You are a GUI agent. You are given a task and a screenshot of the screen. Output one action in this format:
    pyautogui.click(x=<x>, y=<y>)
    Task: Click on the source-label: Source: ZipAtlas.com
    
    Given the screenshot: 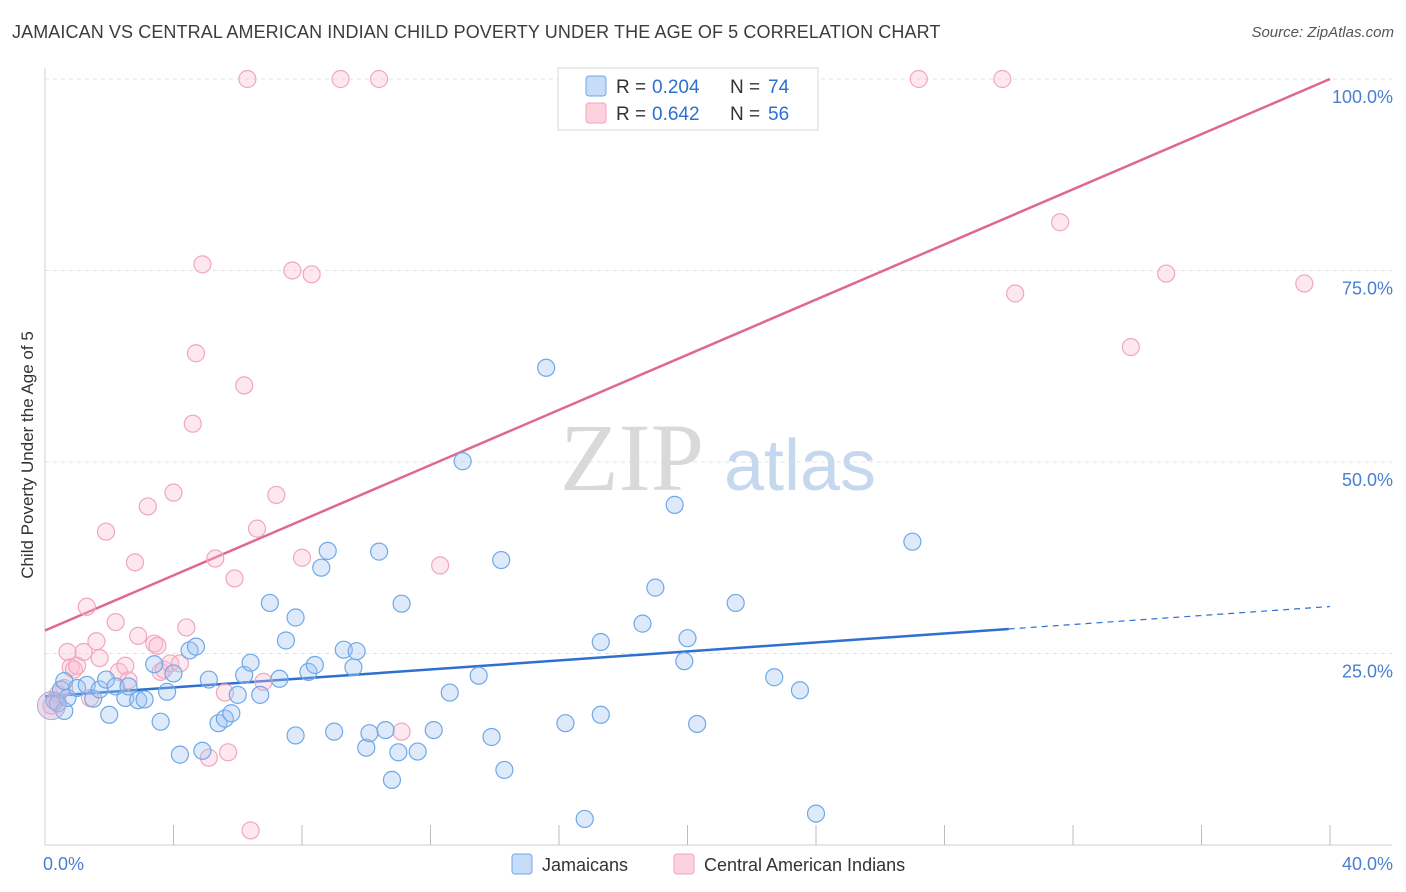 What is the action you would take?
    pyautogui.click(x=1322, y=32)
    